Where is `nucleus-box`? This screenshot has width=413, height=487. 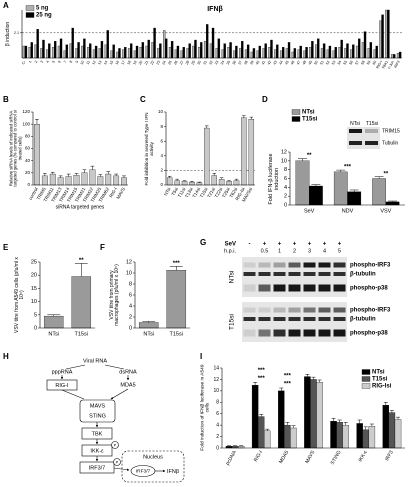 nucleus-box is located at coordinates (153, 466).